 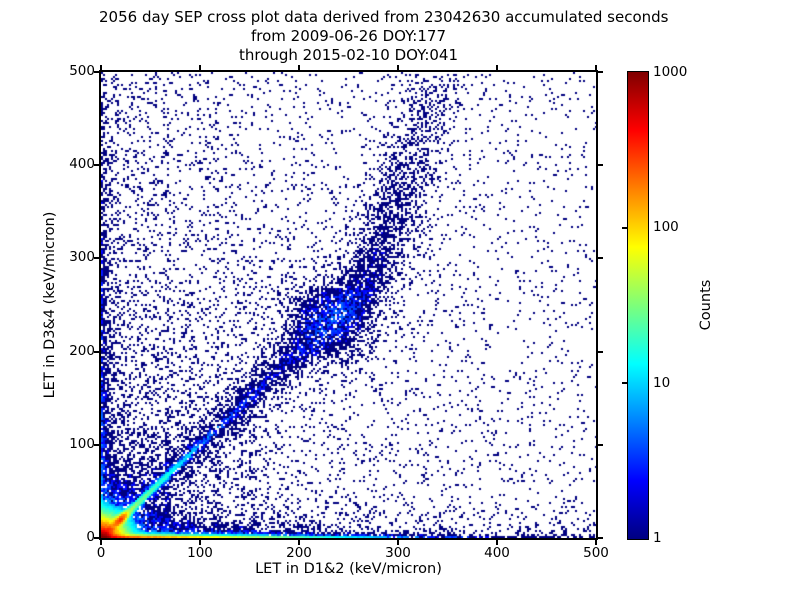 What do you see at coordinates (706, 305) in the screenshot?
I see `colorbar-label: Counts` at bounding box center [706, 305].